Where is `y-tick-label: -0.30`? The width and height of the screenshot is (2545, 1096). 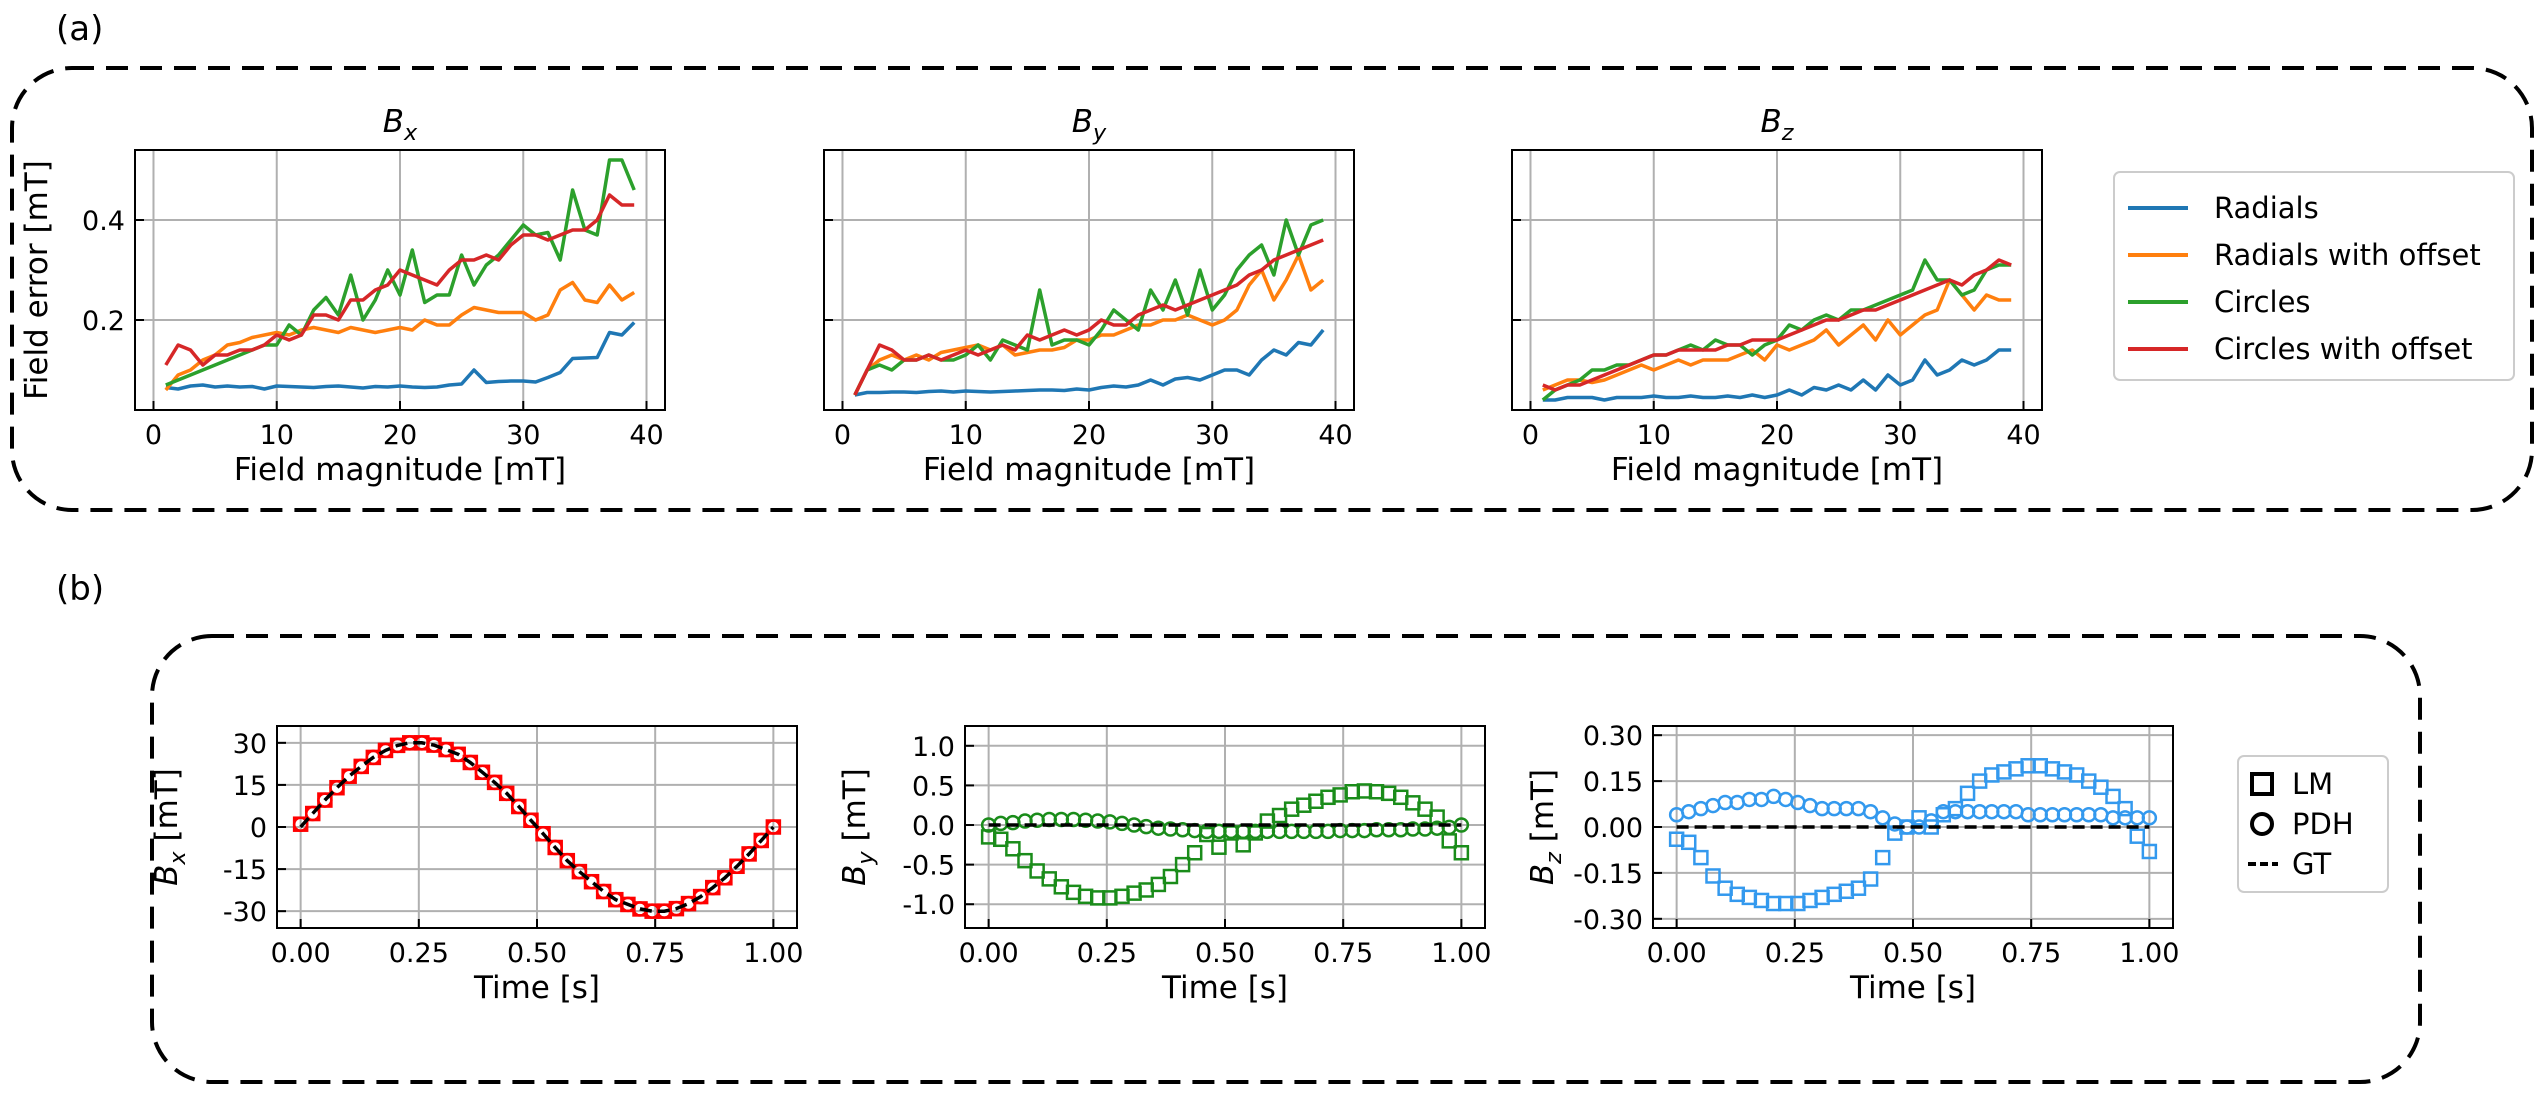
y-tick-label: -0.30 is located at coordinates (1608, 920).